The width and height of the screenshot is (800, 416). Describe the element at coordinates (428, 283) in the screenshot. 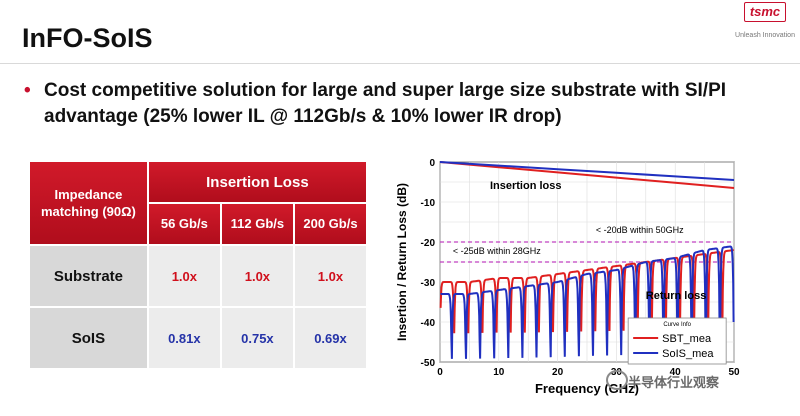

I see `y-tick-label: -30` at that location.